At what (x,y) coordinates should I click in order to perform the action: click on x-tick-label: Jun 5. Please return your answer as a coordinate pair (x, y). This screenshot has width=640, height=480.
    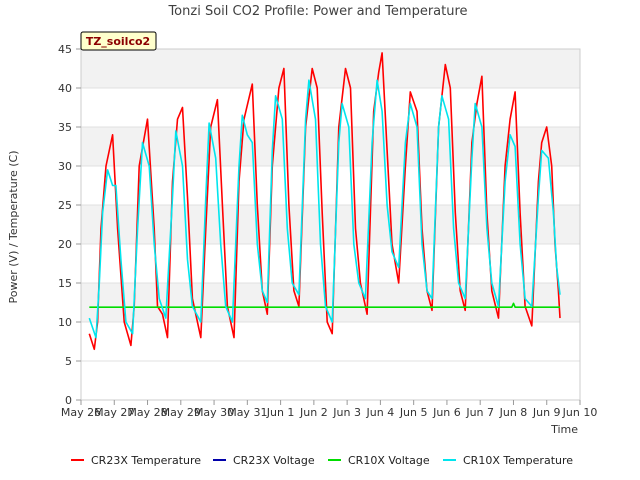
    Looking at the image, I should click on (413, 412).